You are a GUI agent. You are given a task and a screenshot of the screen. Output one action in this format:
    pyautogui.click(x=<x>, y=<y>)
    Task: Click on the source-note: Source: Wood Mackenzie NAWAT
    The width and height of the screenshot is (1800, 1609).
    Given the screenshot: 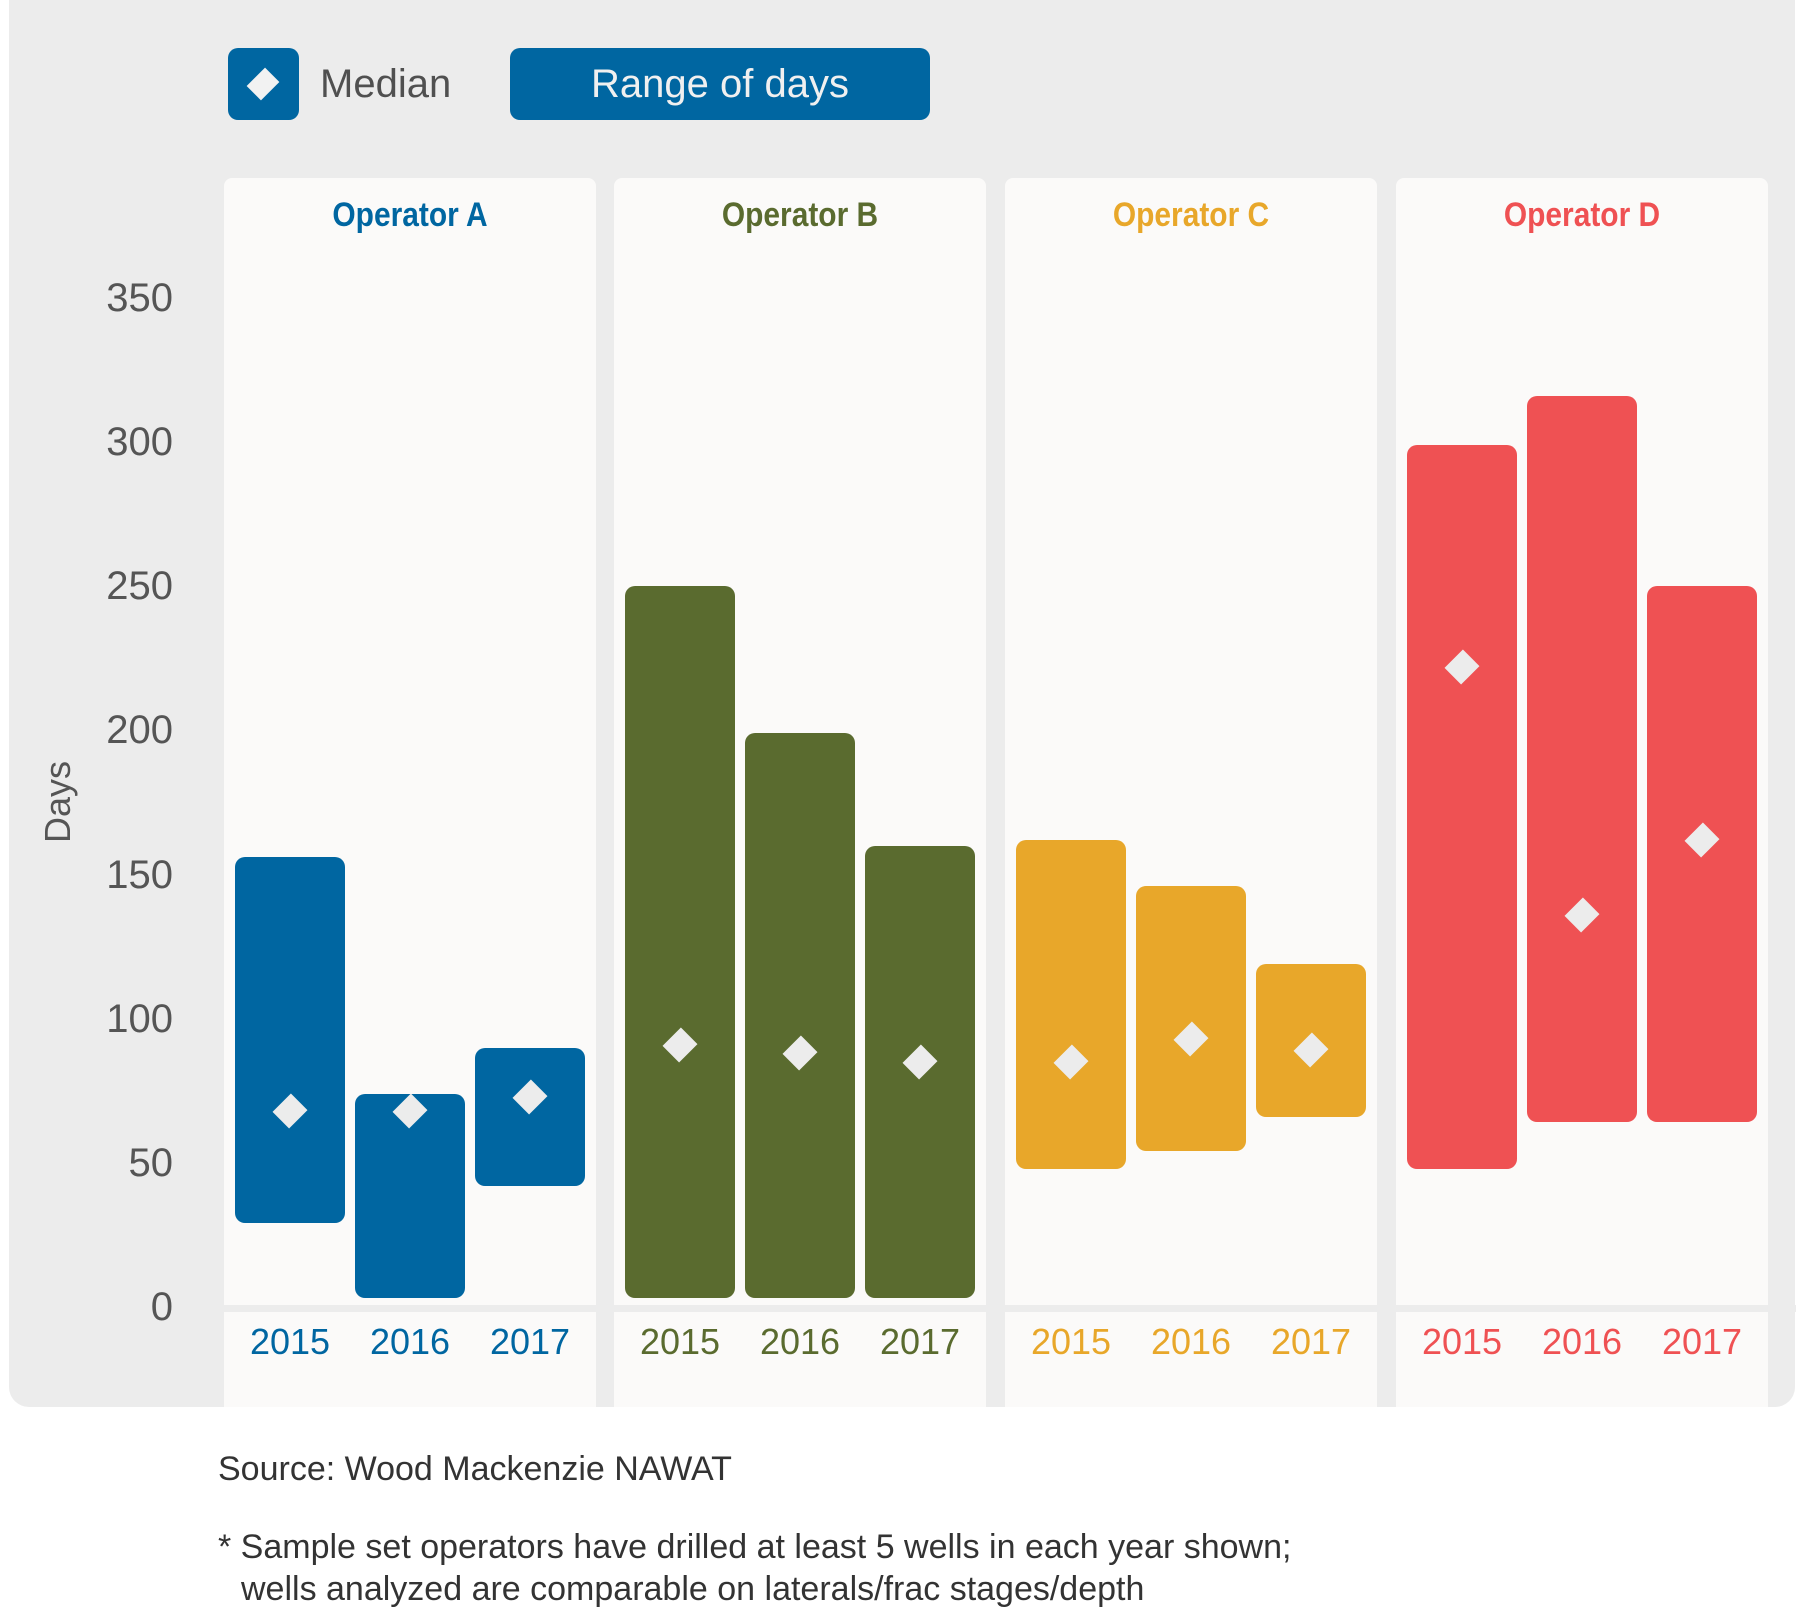 What is the action you would take?
    pyautogui.click(x=475, y=1469)
    